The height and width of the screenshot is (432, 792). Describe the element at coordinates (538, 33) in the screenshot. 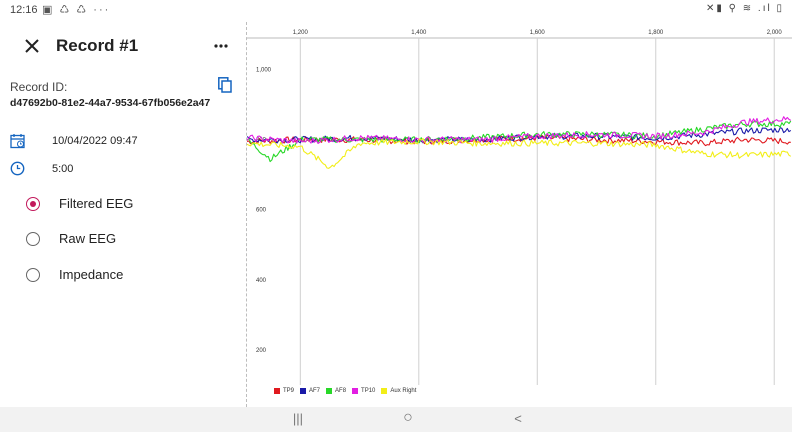

I see `x-tick-label: 1,600` at that location.